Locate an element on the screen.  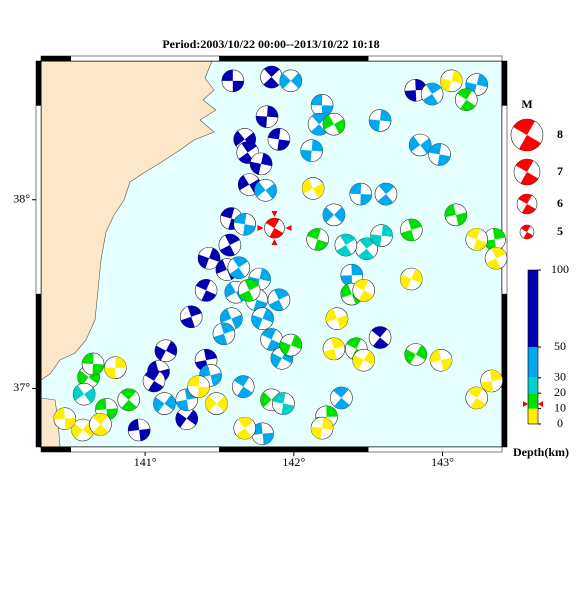
y-tick-label: 38° is located at coordinates (21, 198).